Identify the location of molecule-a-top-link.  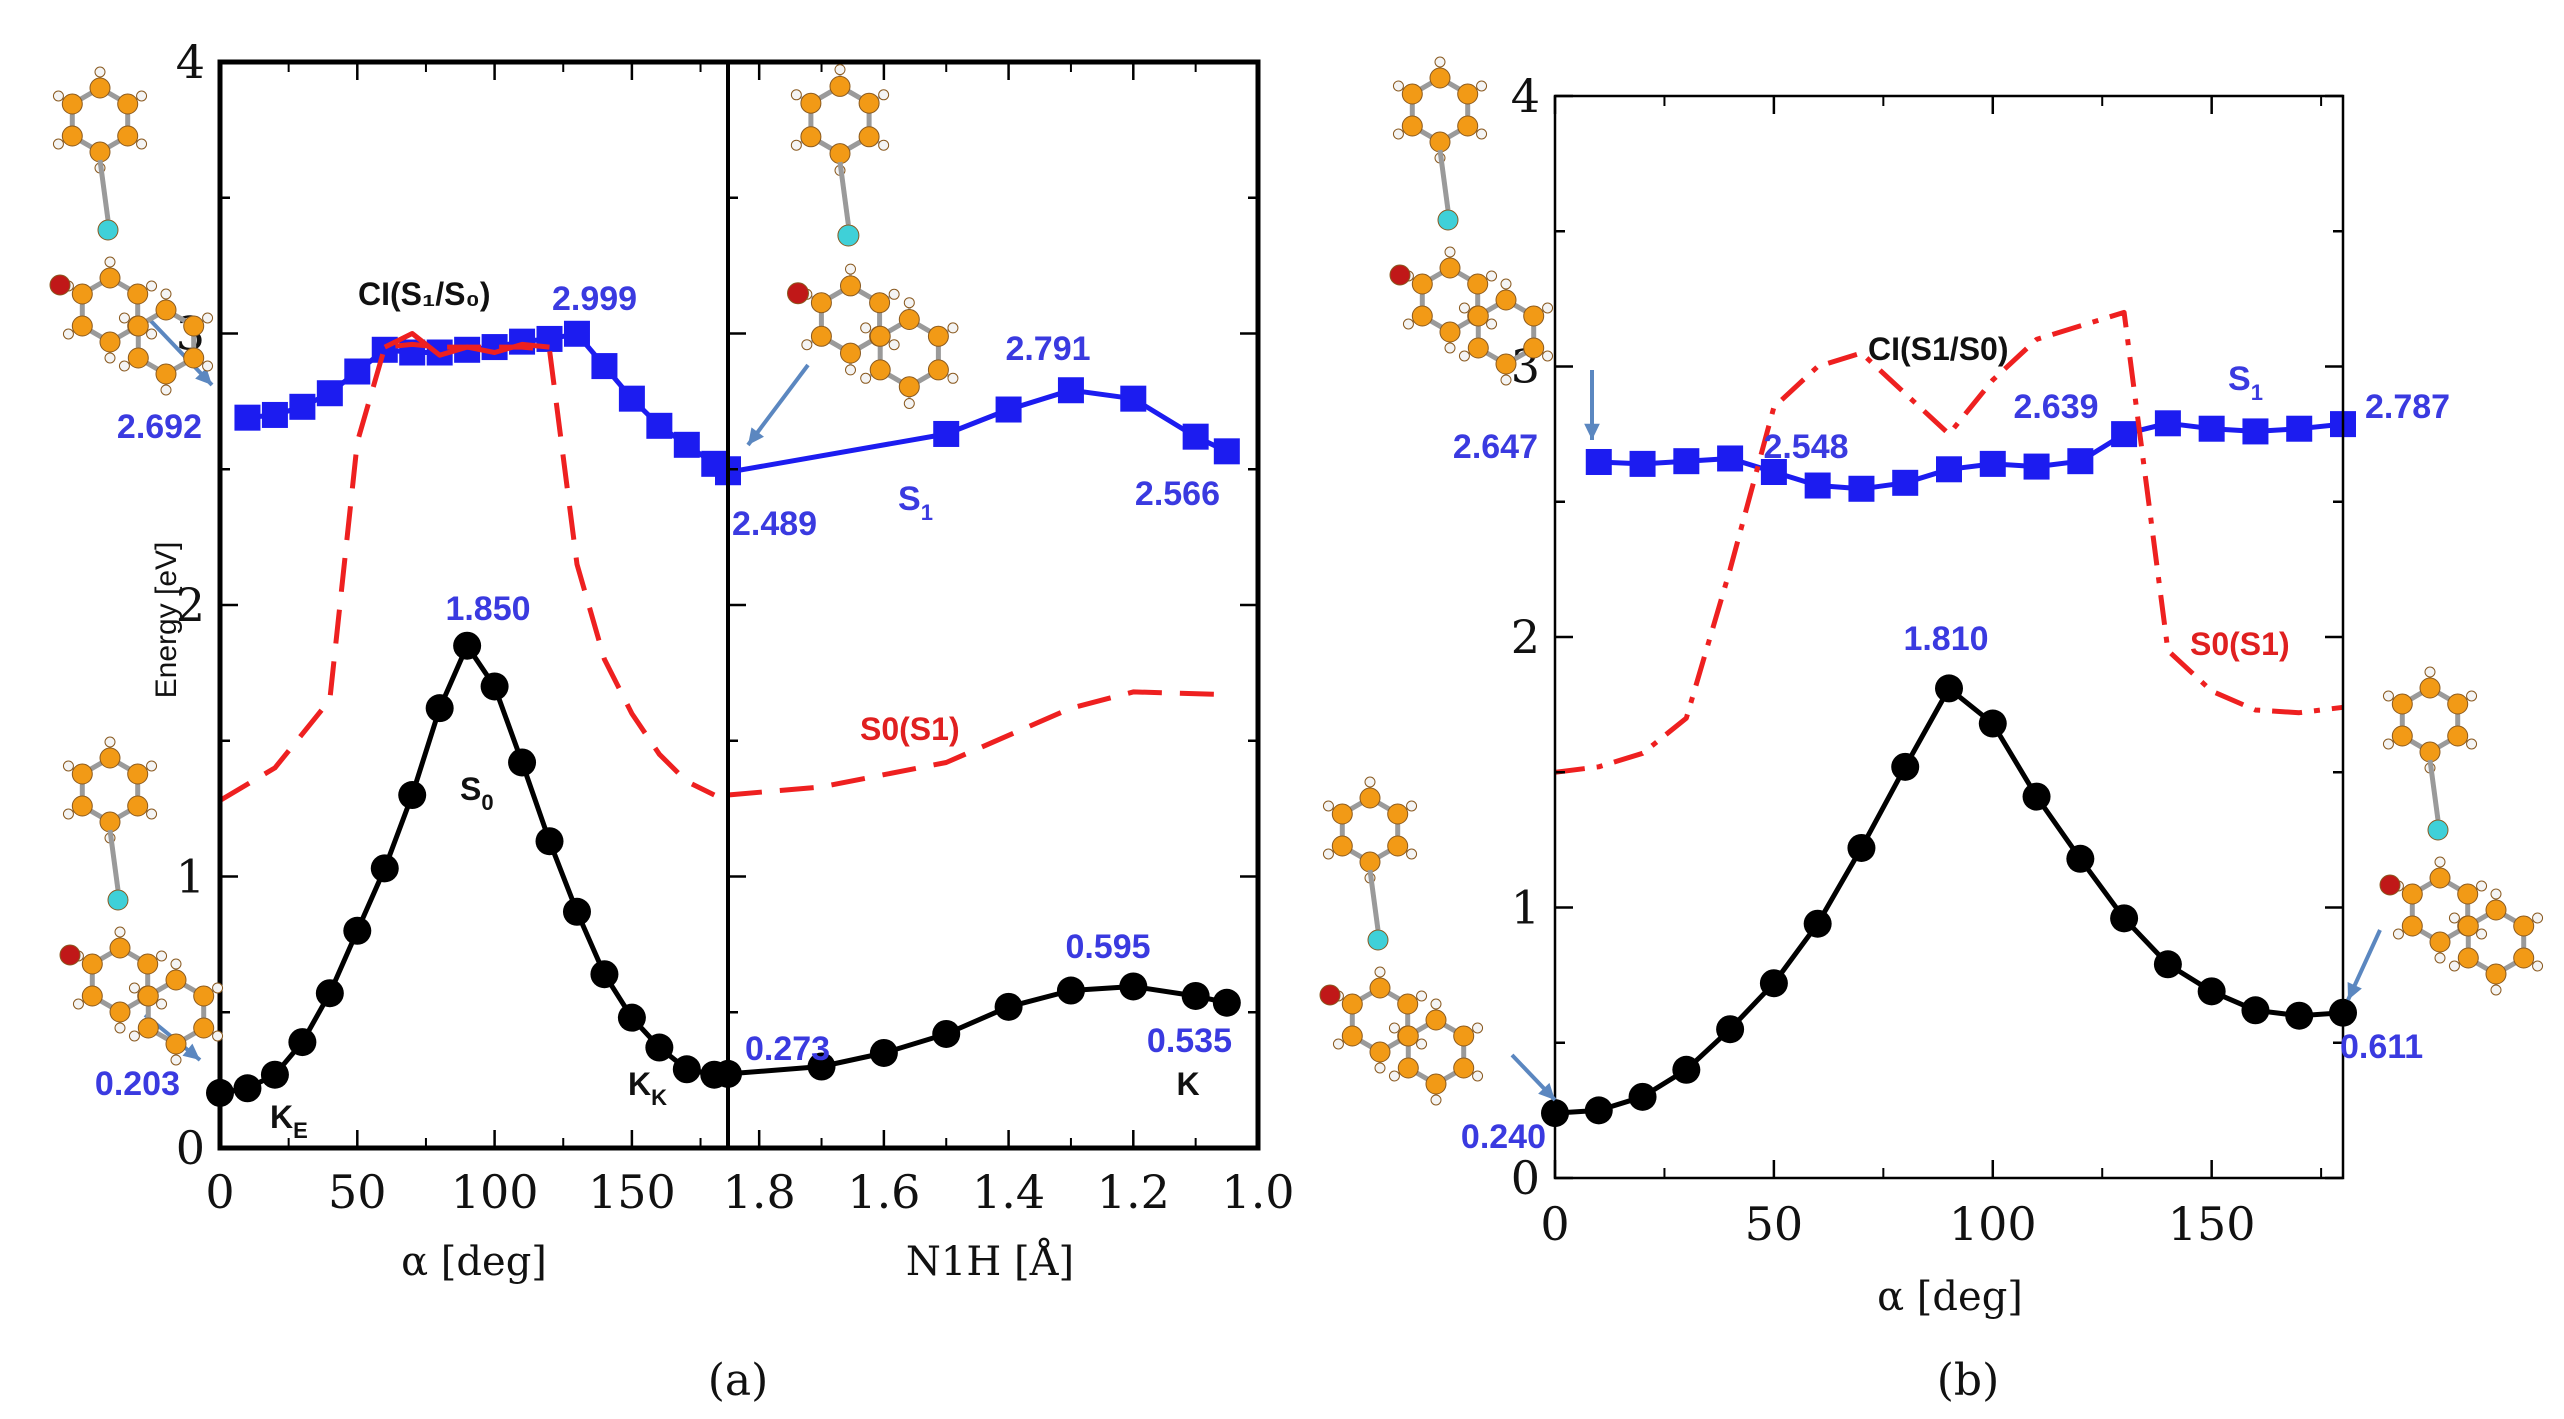
(104, 190).